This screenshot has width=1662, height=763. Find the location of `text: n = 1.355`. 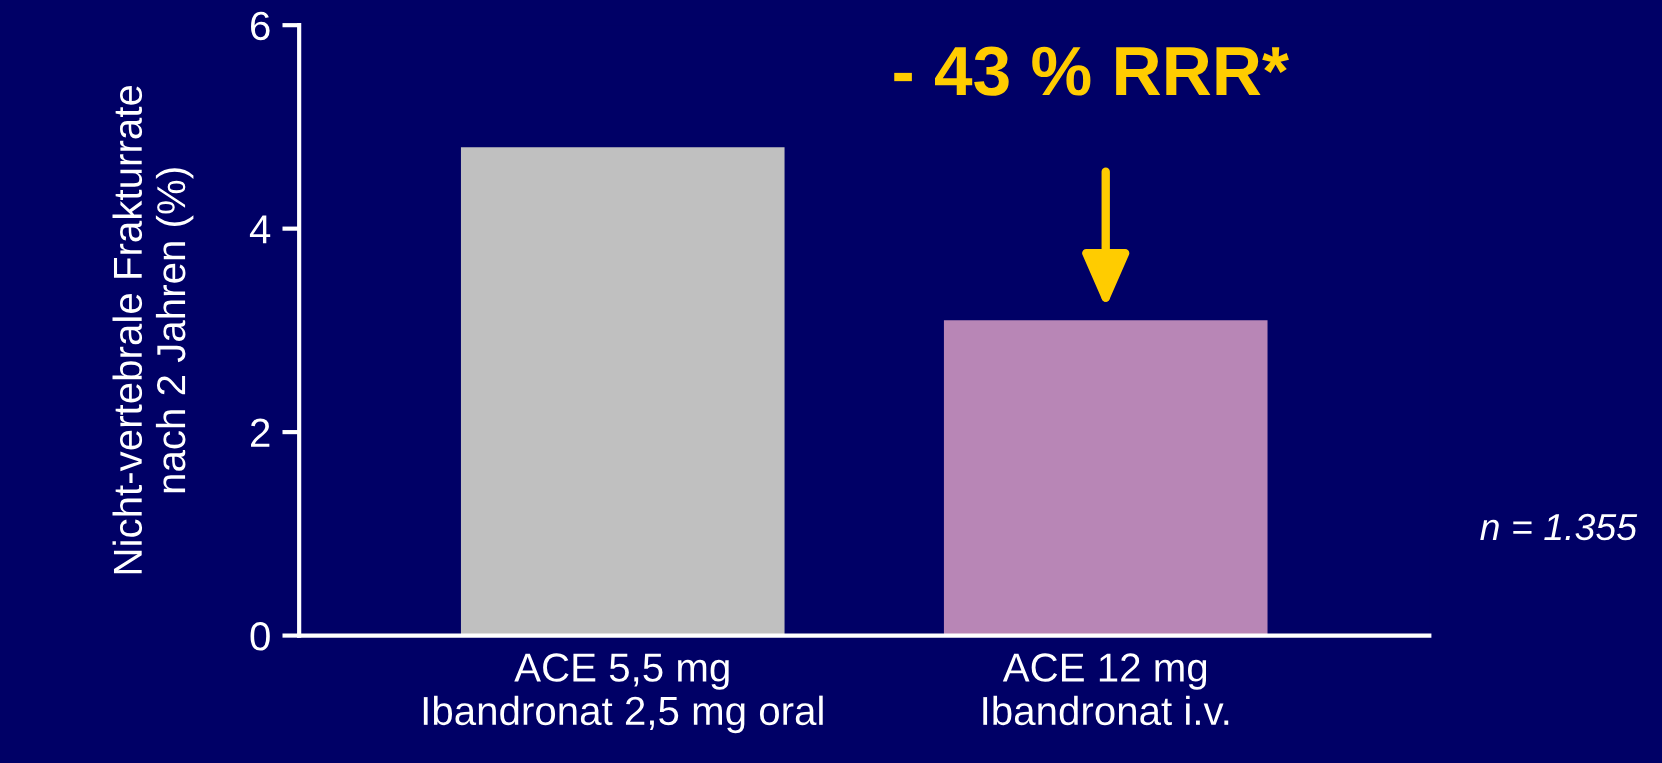

text: n = 1.355 is located at coordinates (1559, 527).